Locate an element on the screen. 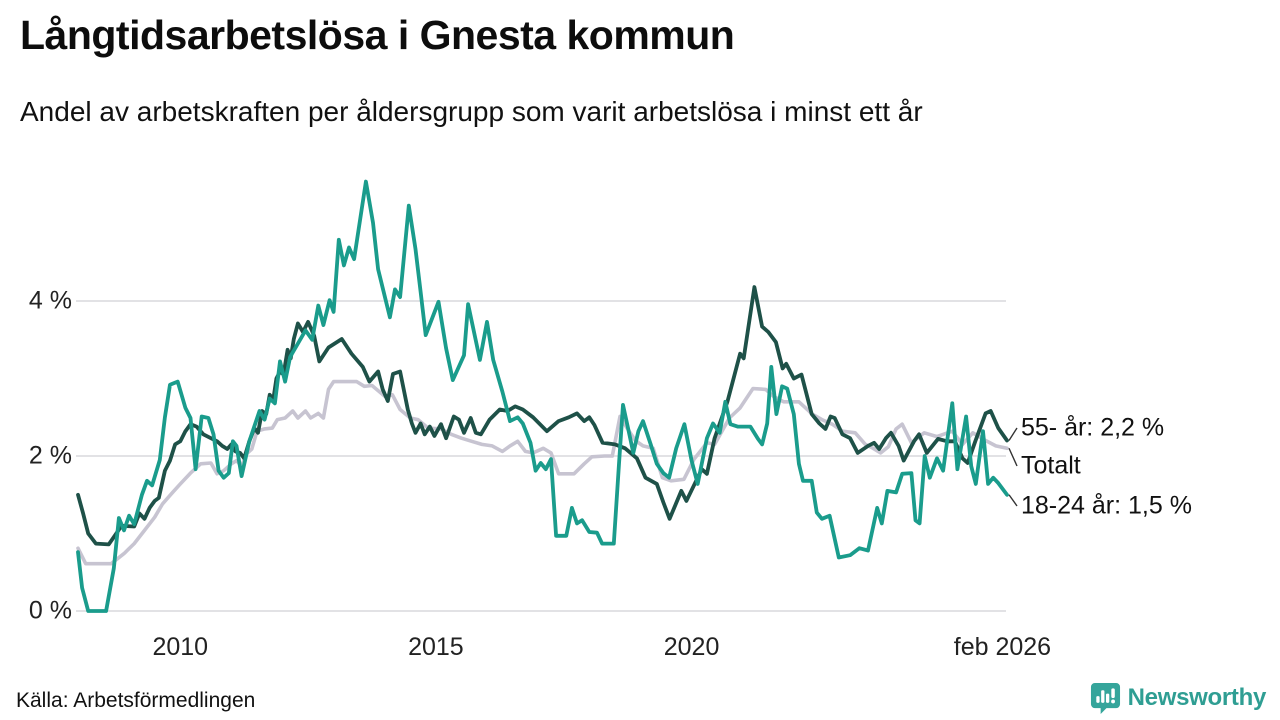 This screenshot has height=720, width=1280. y-tick-label: 0 % is located at coordinates (50, 610).